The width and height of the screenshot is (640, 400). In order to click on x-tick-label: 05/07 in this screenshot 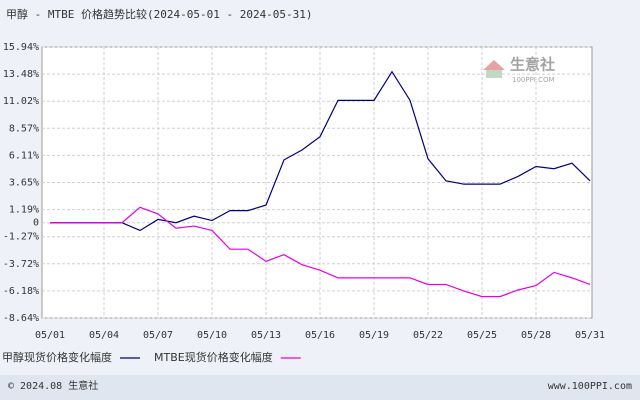, I will do `click(158, 335)`.